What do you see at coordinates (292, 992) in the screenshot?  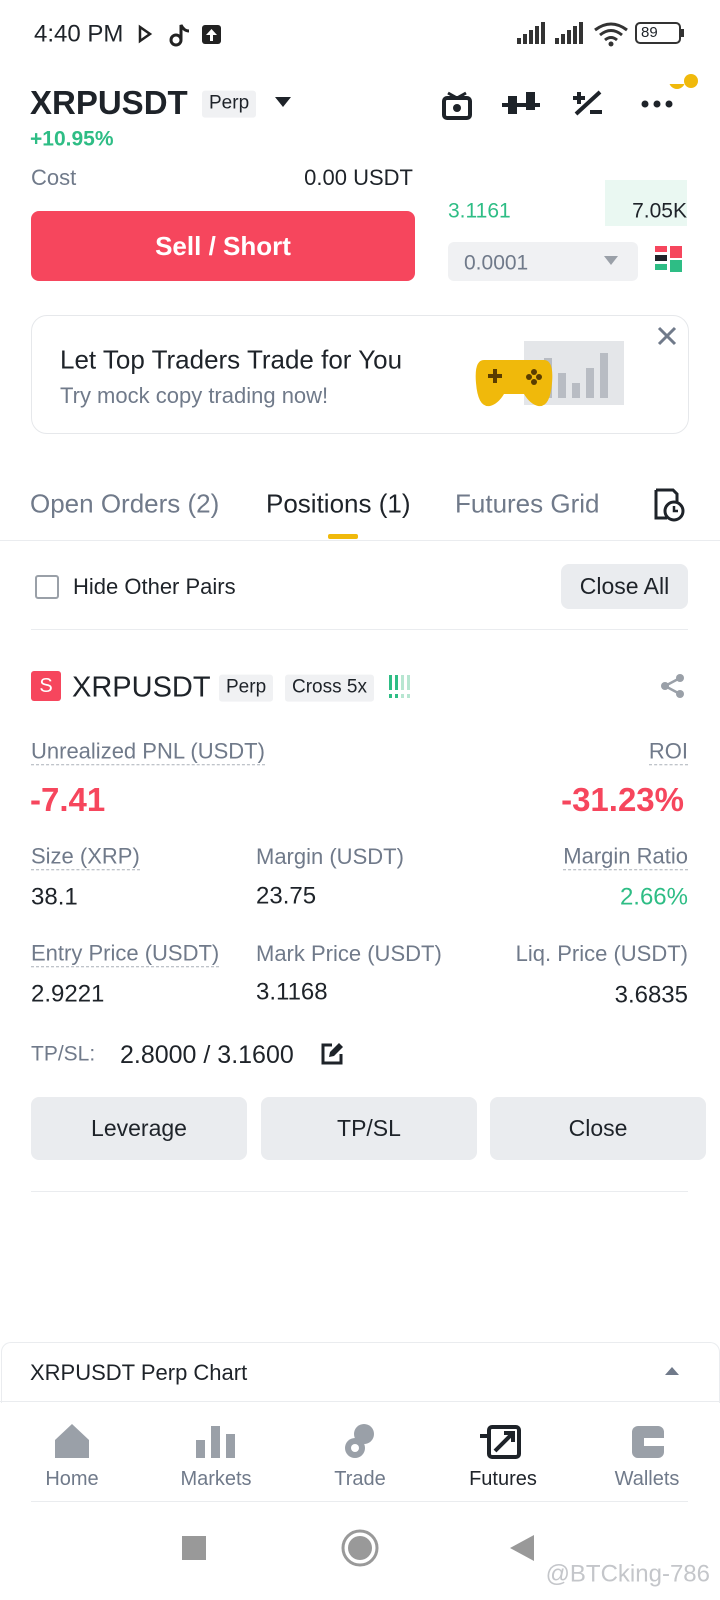 I see `field-value: 3.1168` at bounding box center [292, 992].